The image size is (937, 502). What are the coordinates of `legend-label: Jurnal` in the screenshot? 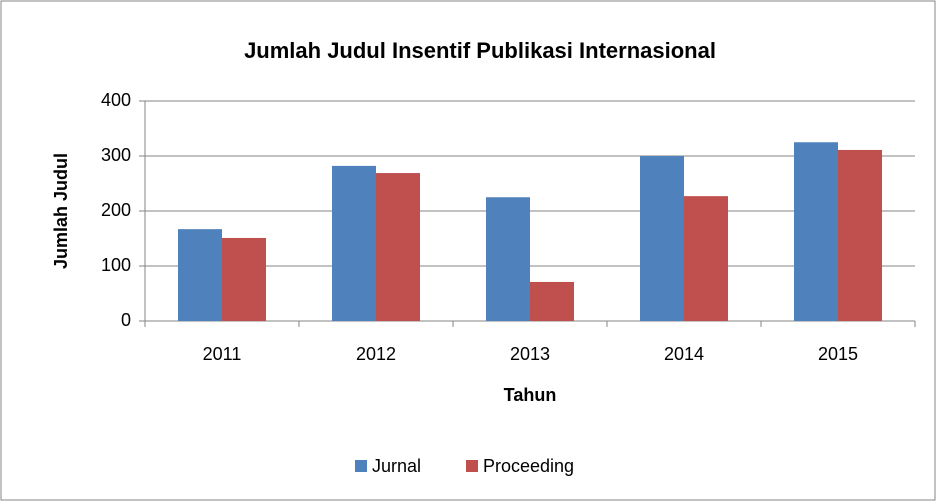 It's located at (396, 466).